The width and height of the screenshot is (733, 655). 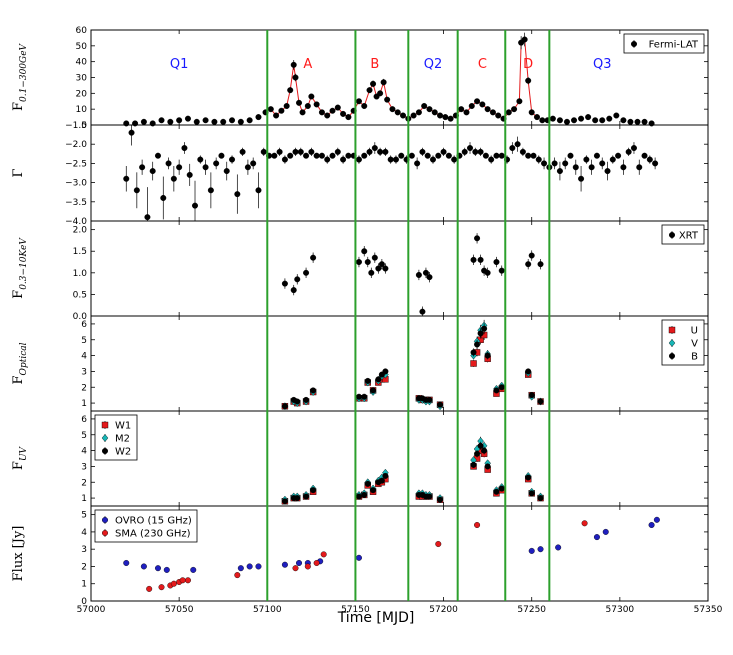 I want to click on legend-label-optical-1: V, so click(x=694, y=344).